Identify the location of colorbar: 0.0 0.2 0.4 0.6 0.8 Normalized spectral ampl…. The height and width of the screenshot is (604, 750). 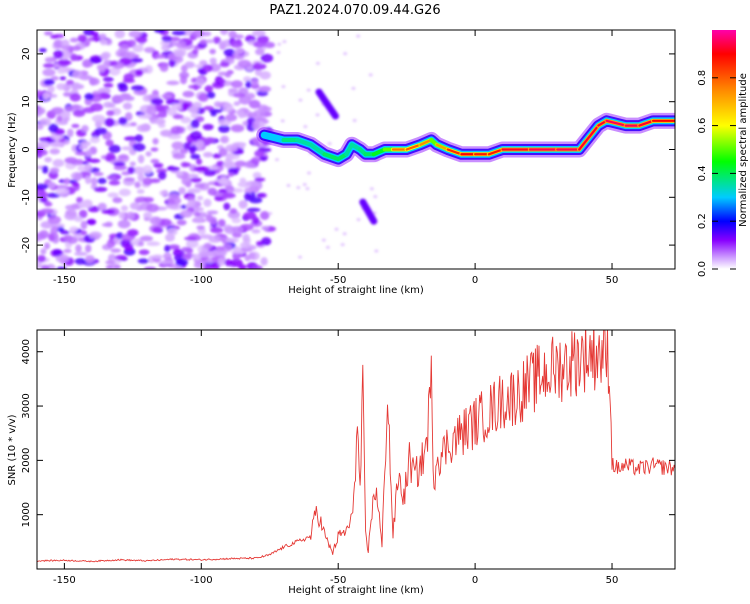
(723, 153).